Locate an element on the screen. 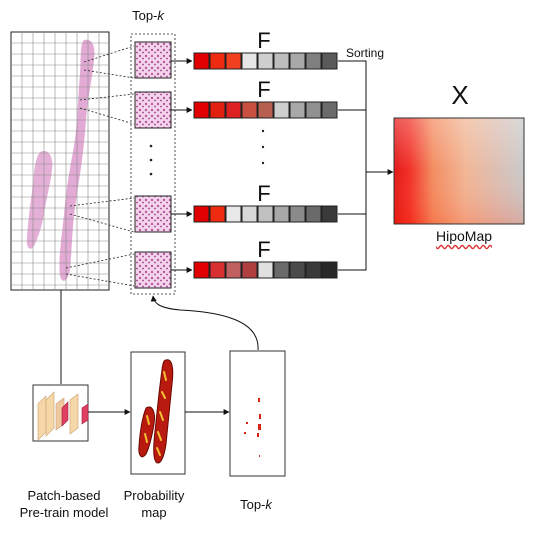  pretrain-model-label: Patch-based Pre-train model is located at coordinates (64, 504).